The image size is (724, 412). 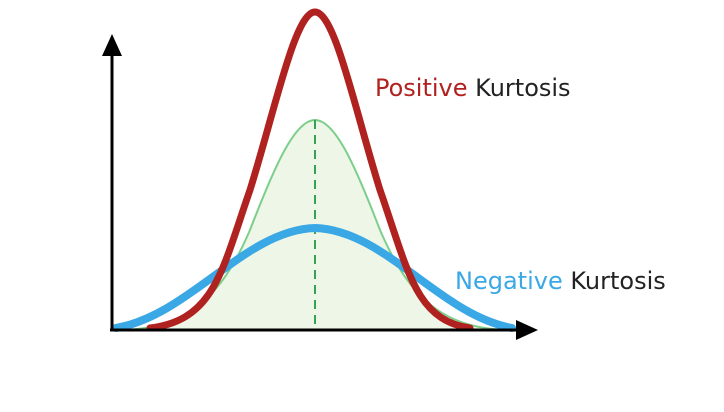 I want to click on negative-rest: Kurtosis, so click(x=614, y=281).